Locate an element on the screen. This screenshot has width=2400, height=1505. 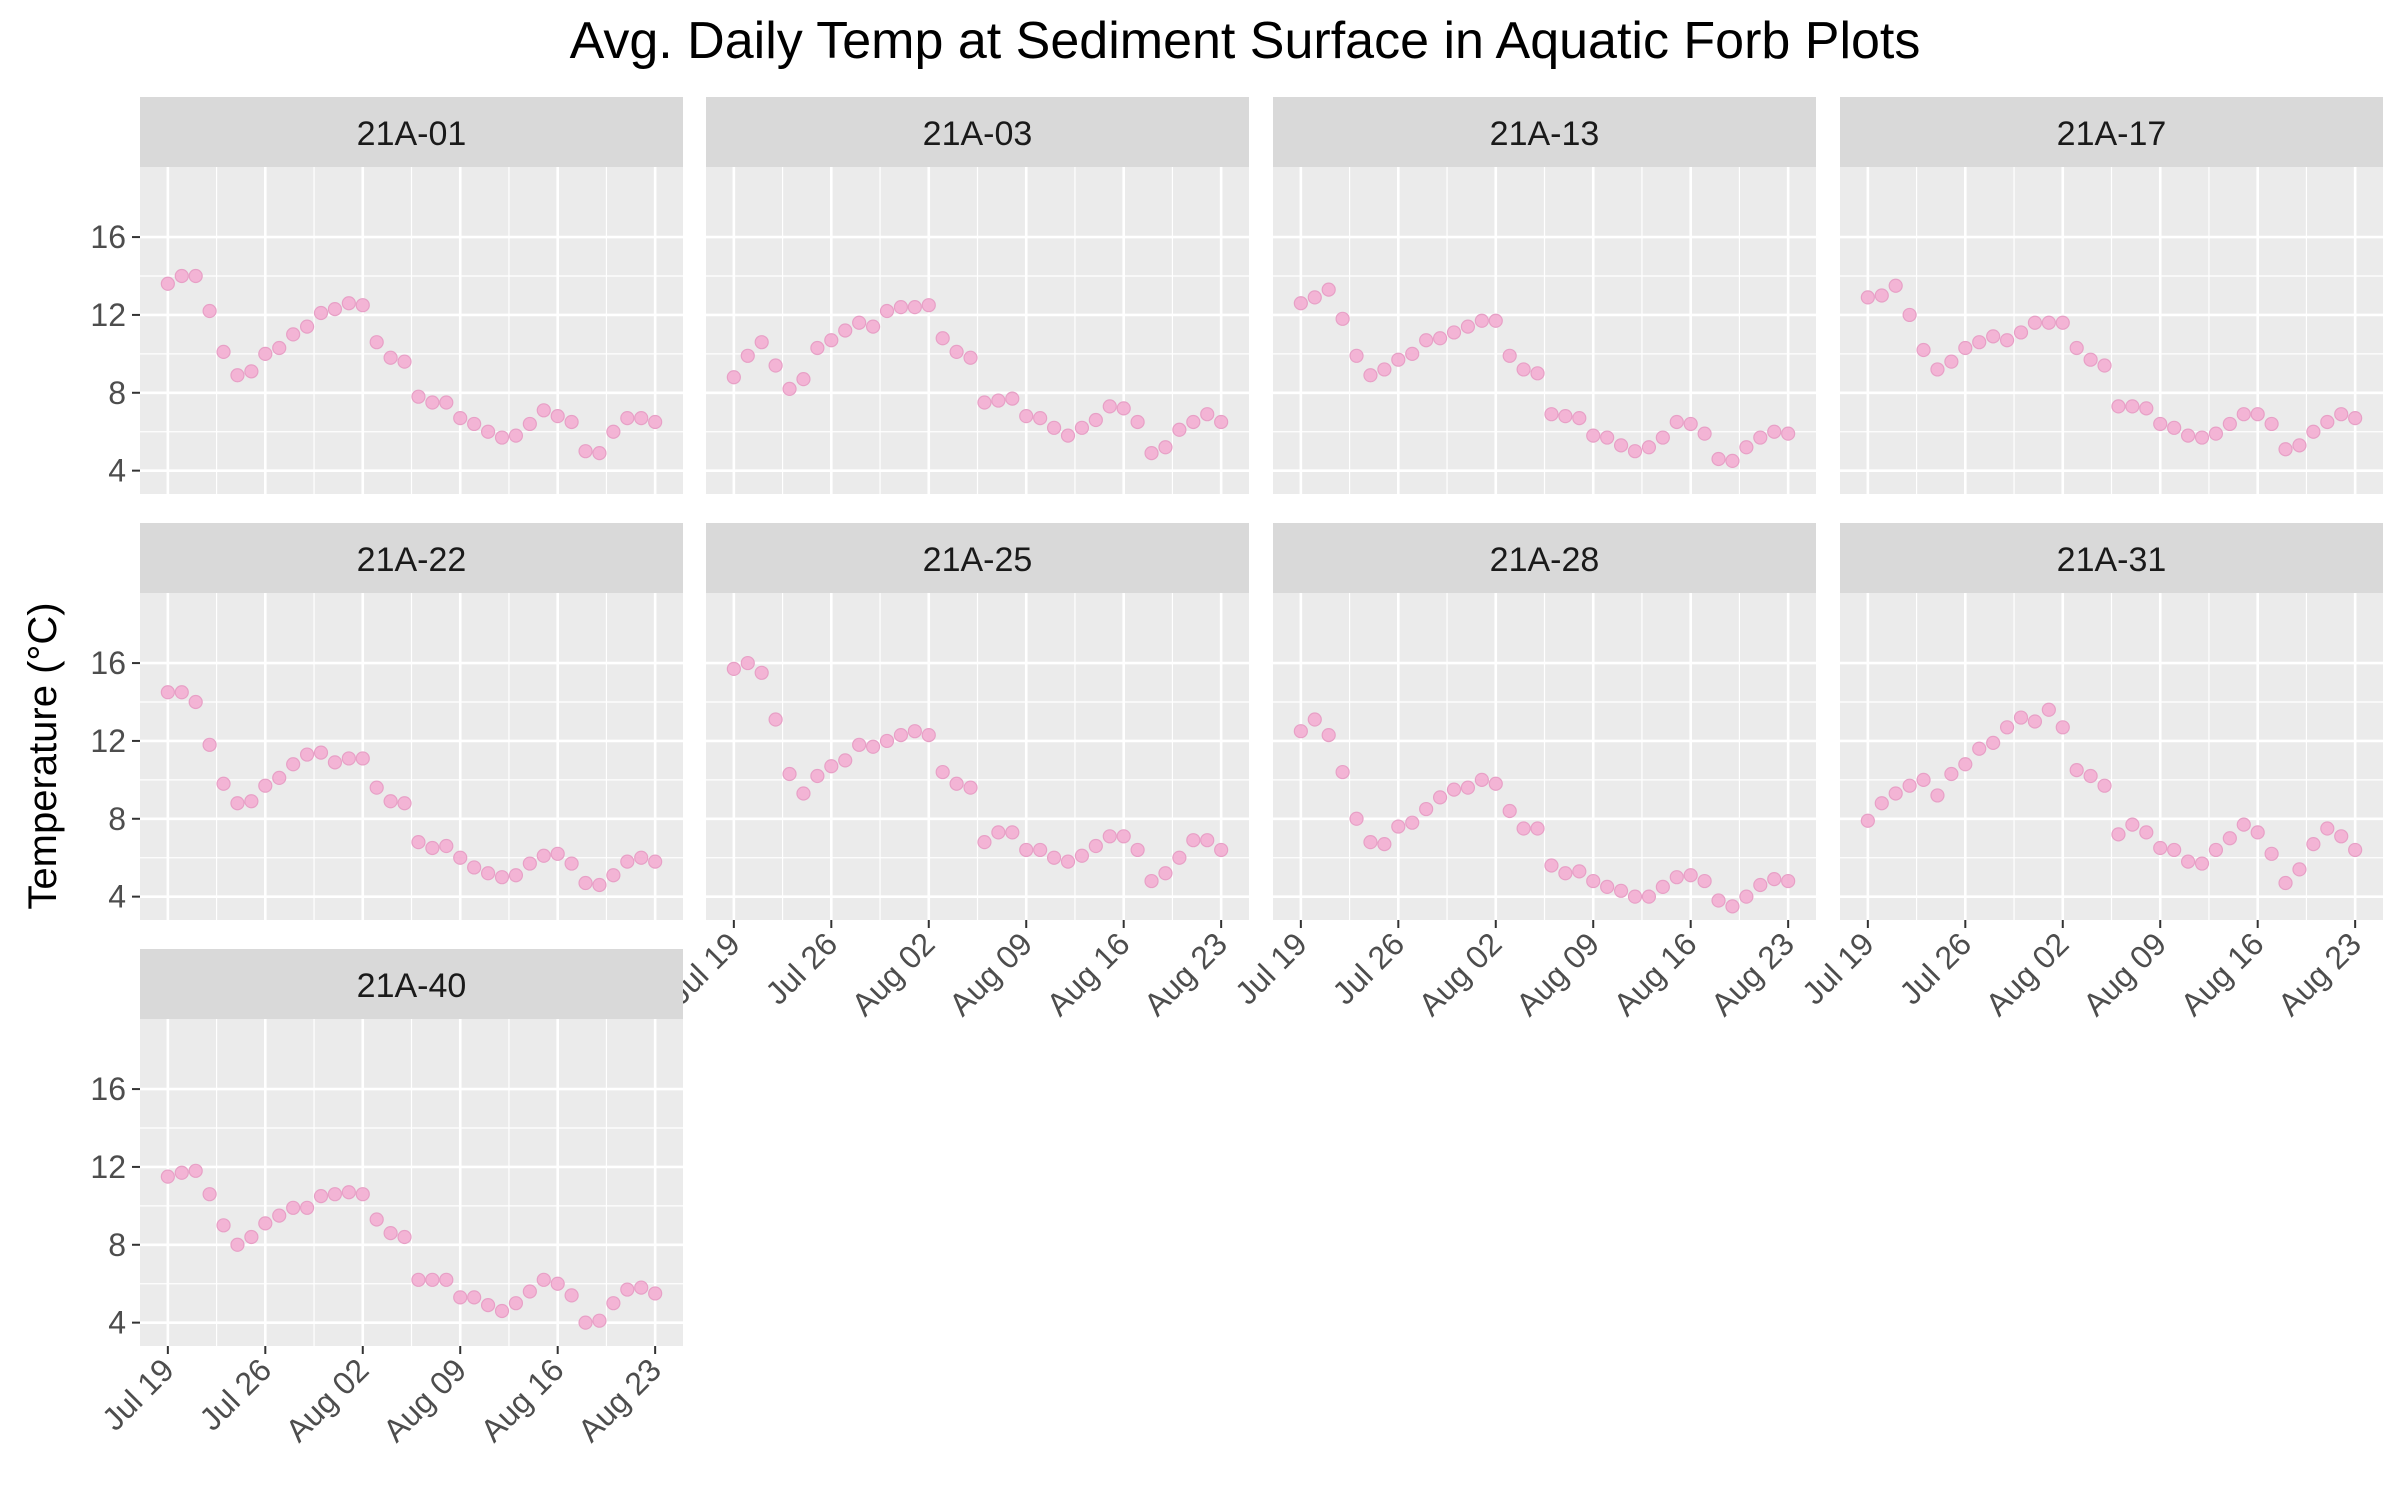
x-tick-label: Aug 02 is located at coordinates (893, 973).